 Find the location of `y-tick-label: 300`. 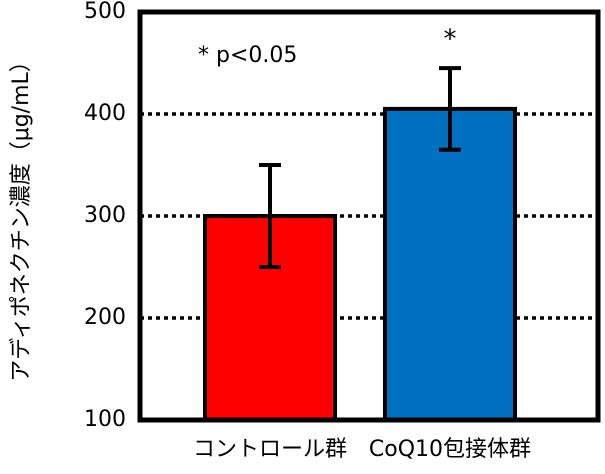

y-tick-label: 300 is located at coordinates (105, 215).